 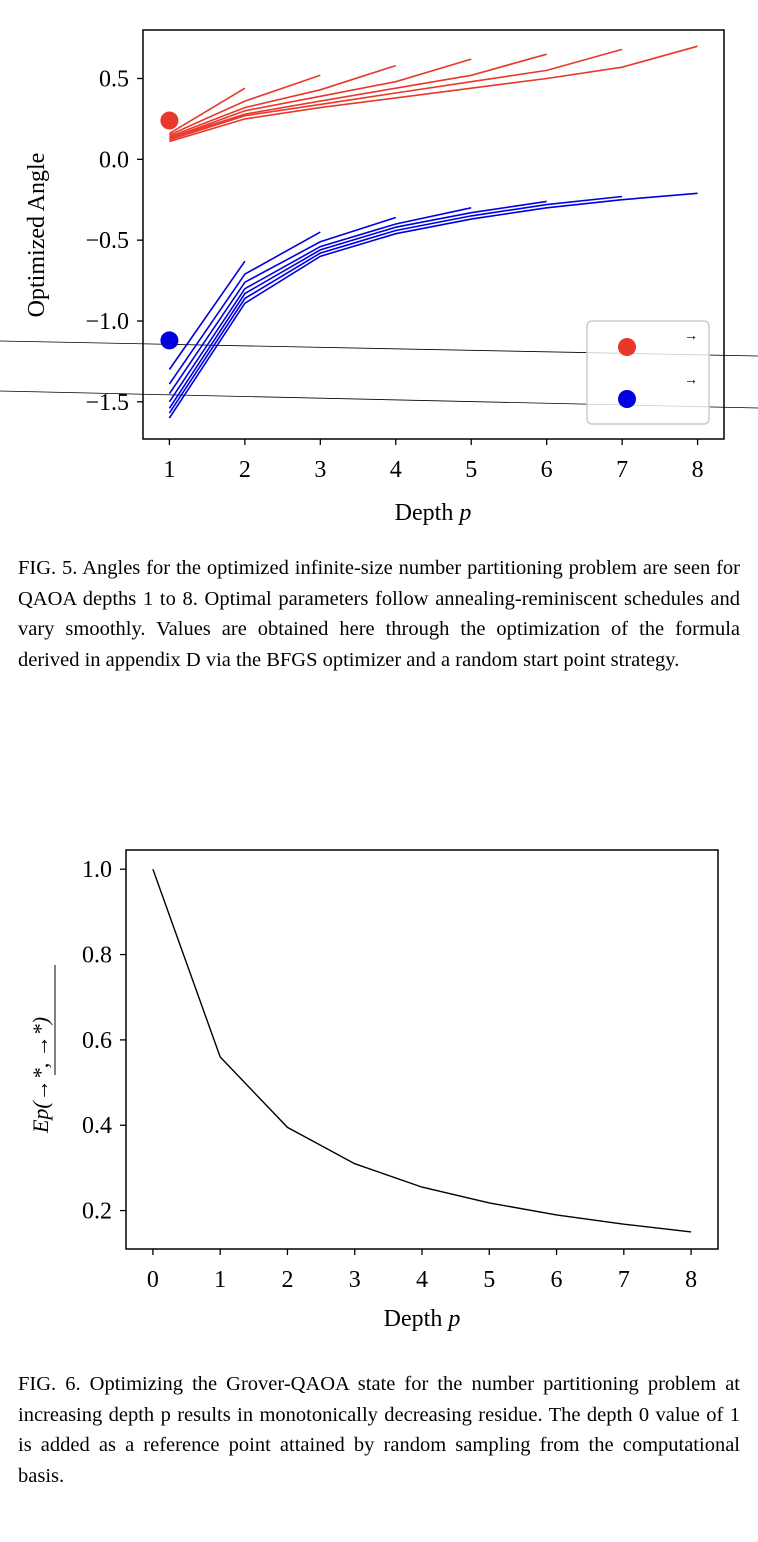 I want to click on y-axis-label-text: Ep(→*, →*), so click(x=40, y=1075).